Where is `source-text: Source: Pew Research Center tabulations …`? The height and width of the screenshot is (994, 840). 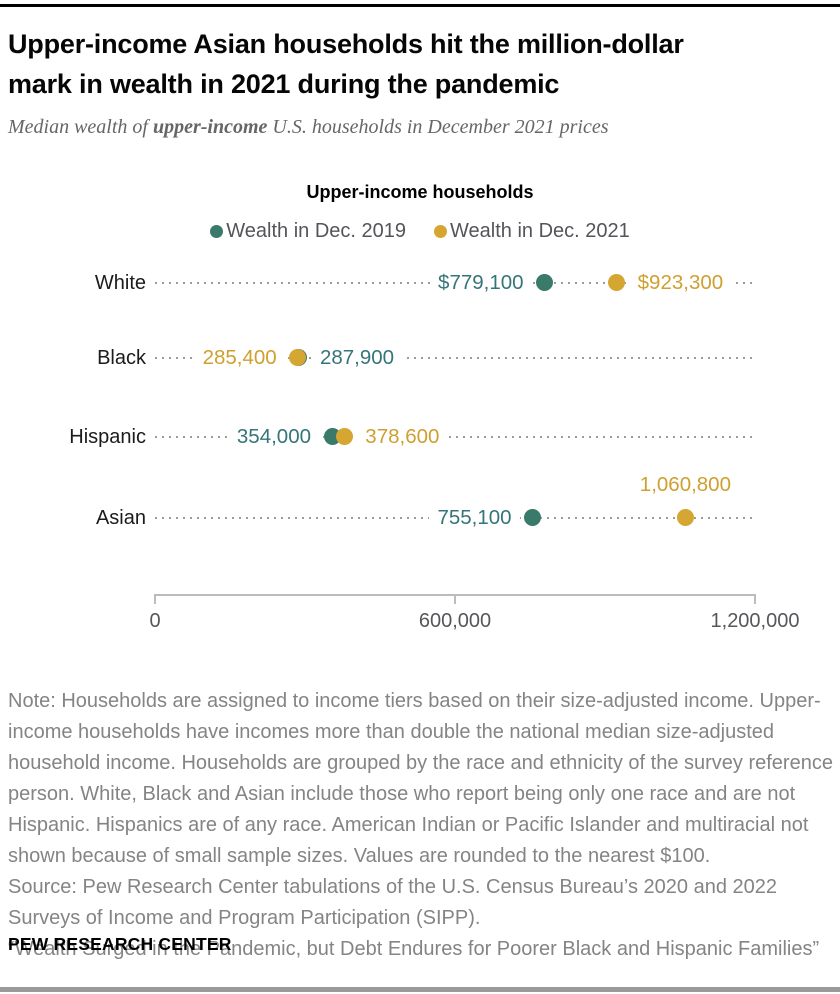 source-text: Source: Pew Research Center tabulations … is located at coordinates (392, 902).